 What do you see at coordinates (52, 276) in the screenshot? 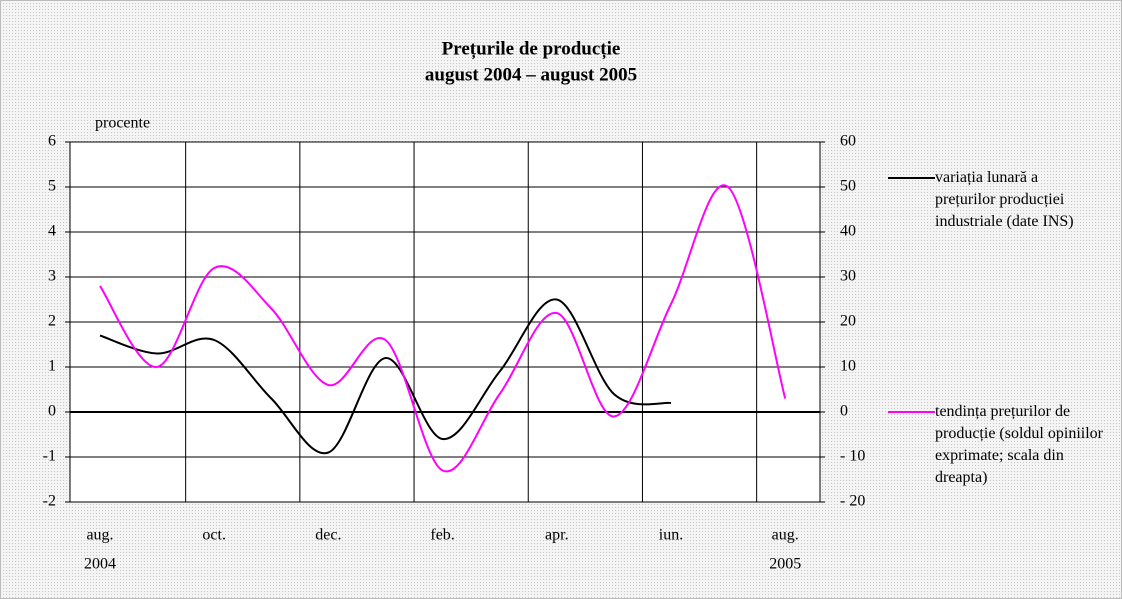
I see `y-tick-label: 3` at bounding box center [52, 276].